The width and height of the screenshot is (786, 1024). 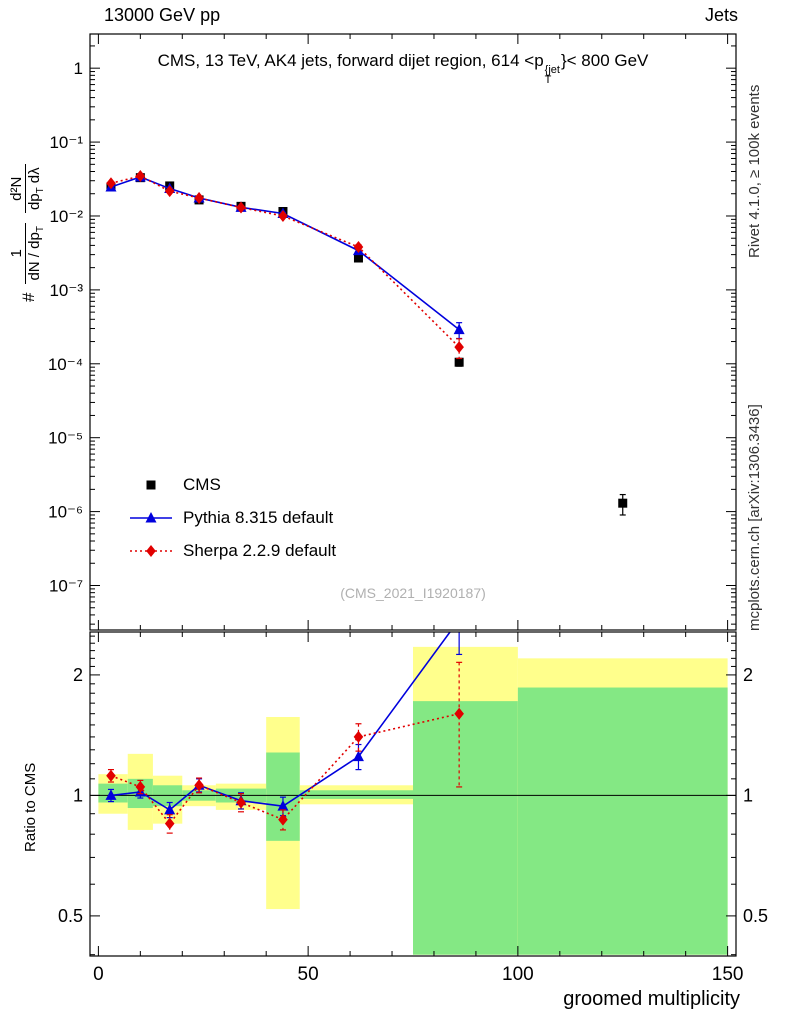 What do you see at coordinates (548, 80) in the screenshot?
I see `pt-jet-sub: T` at bounding box center [548, 80].